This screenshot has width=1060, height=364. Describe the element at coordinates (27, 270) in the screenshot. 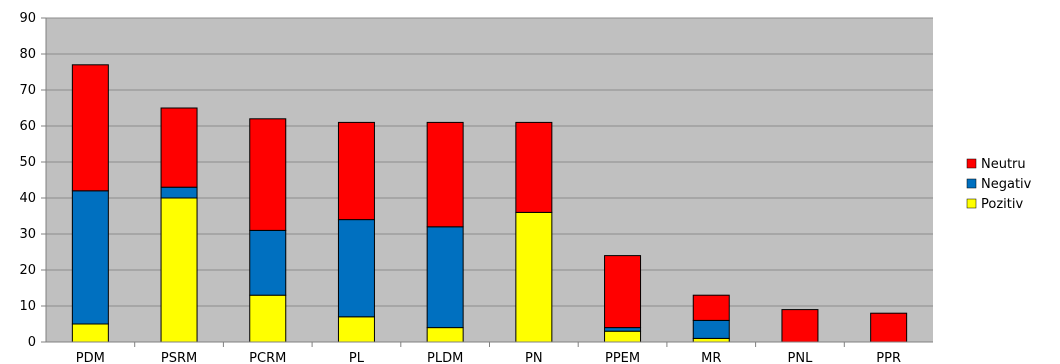

I see `y-tick-label: 20` at that location.